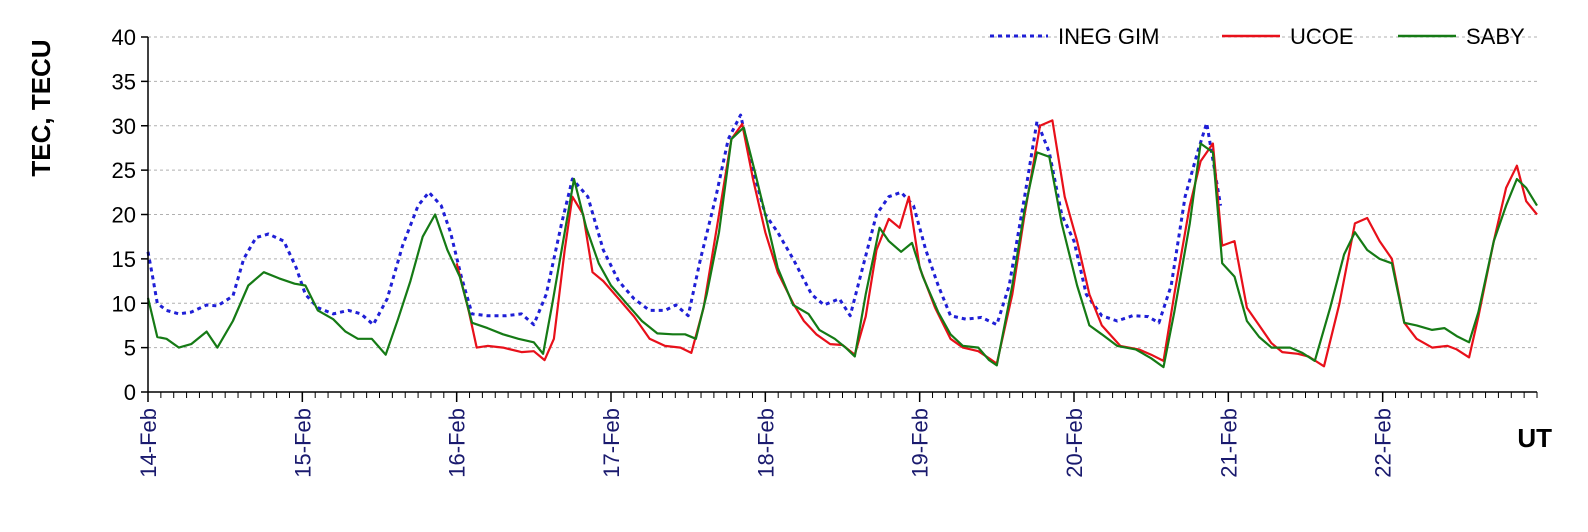 This screenshot has width=1588, height=532. What do you see at coordinates (1534, 438) in the screenshot?
I see `x-axis-title: UT` at bounding box center [1534, 438].